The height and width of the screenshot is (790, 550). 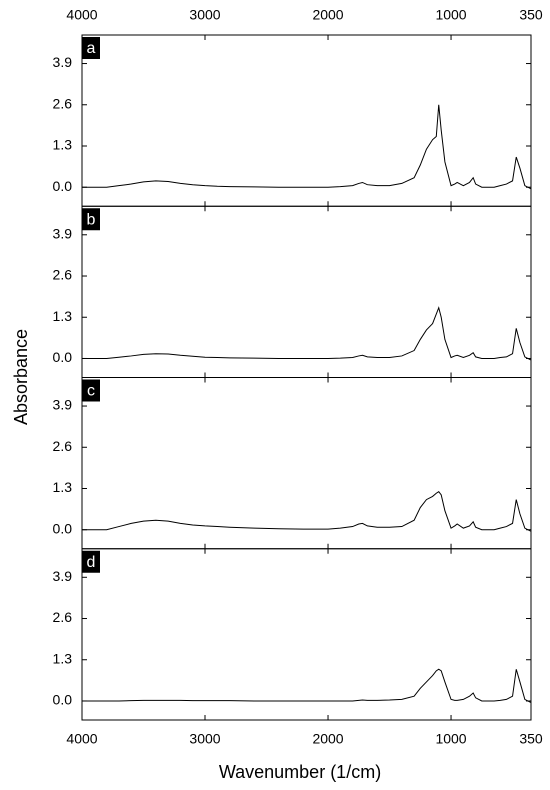 I want to click on x-tick-label: 4000, so click(x=81, y=739).